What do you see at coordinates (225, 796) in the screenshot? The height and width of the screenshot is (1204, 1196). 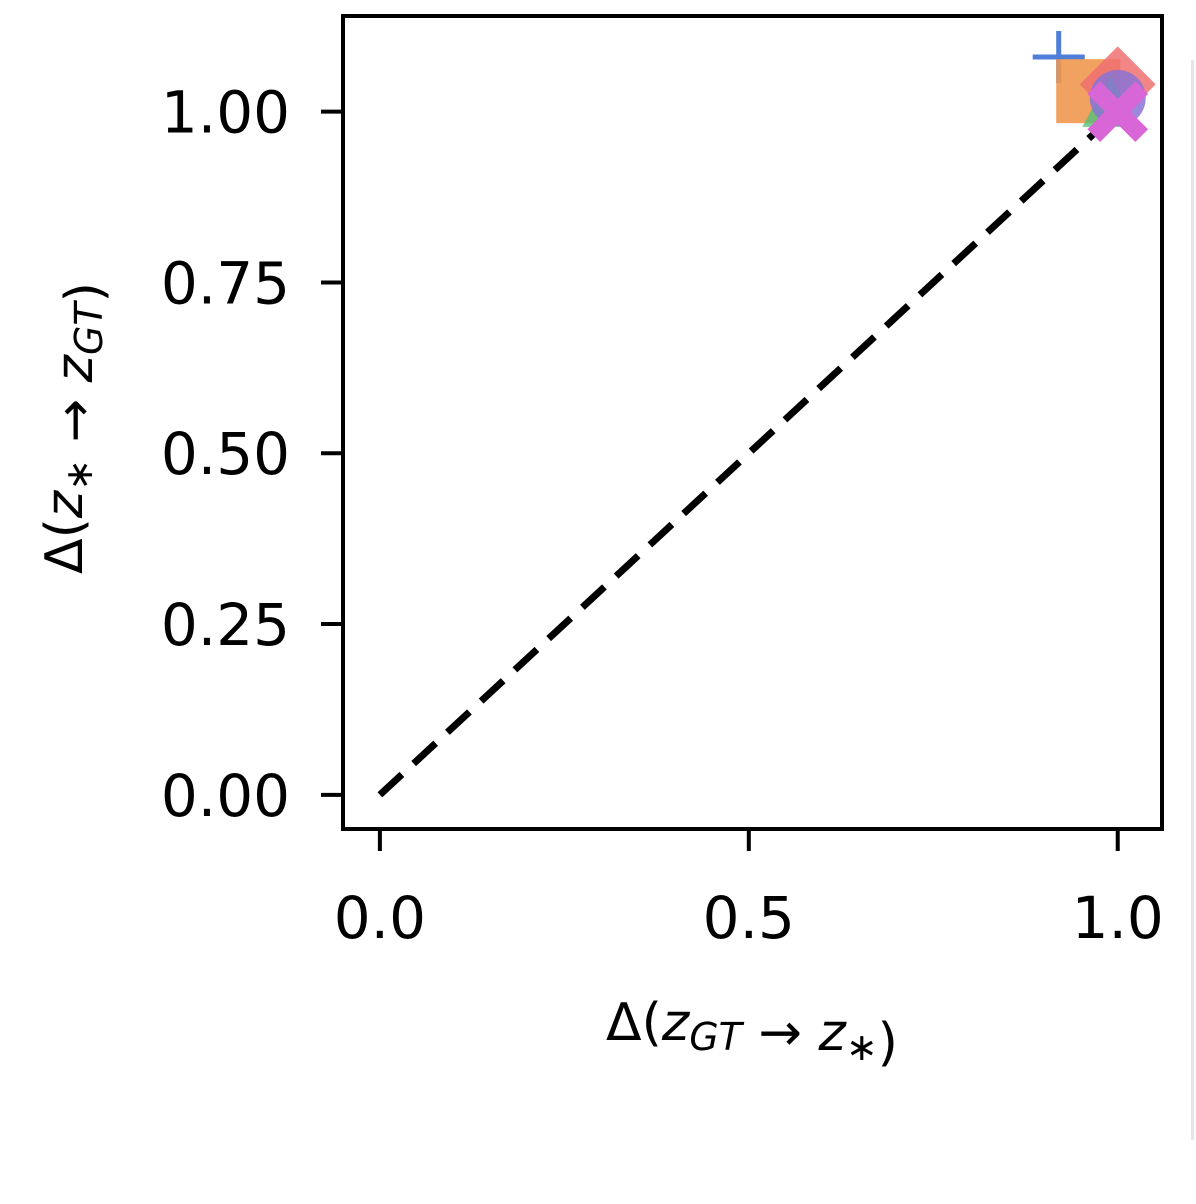 I see `y-tick-label: 0.00` at bounding box center [225, 796].